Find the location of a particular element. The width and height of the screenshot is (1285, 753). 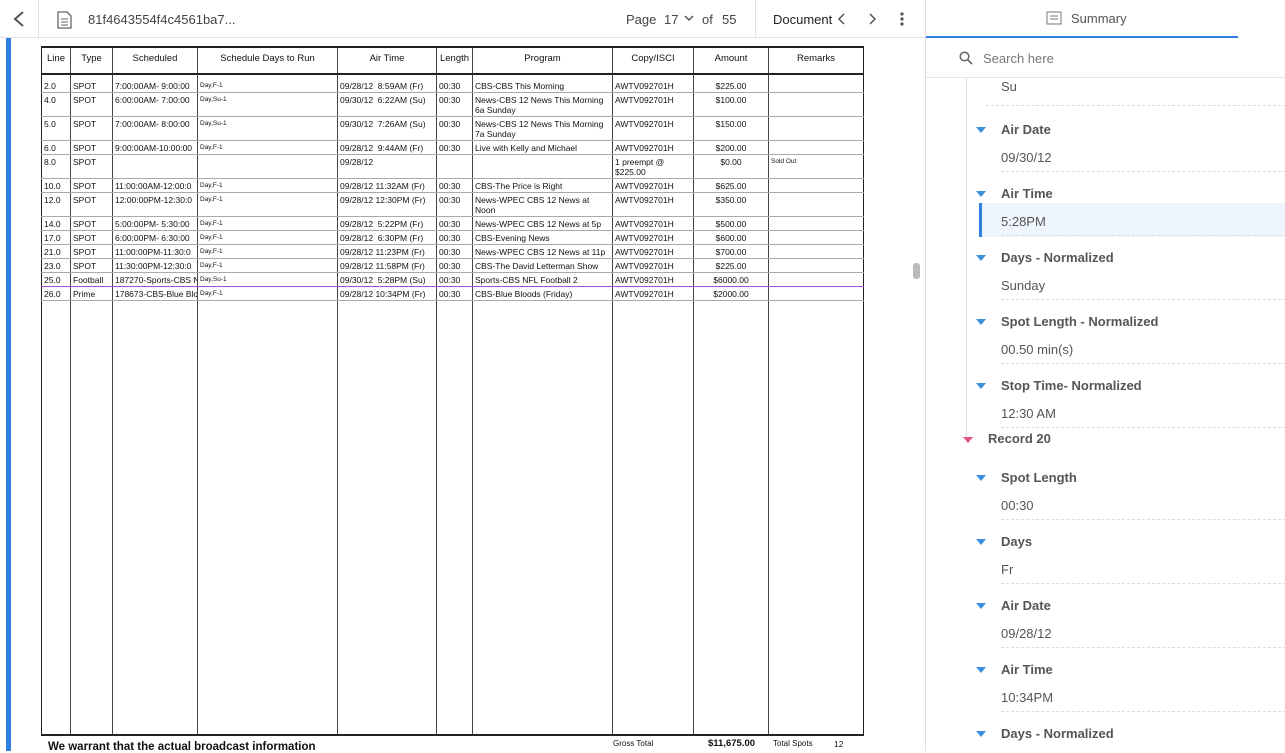

summary-field: Air Date 09/28/12 is located at coordinates (1105, 615).